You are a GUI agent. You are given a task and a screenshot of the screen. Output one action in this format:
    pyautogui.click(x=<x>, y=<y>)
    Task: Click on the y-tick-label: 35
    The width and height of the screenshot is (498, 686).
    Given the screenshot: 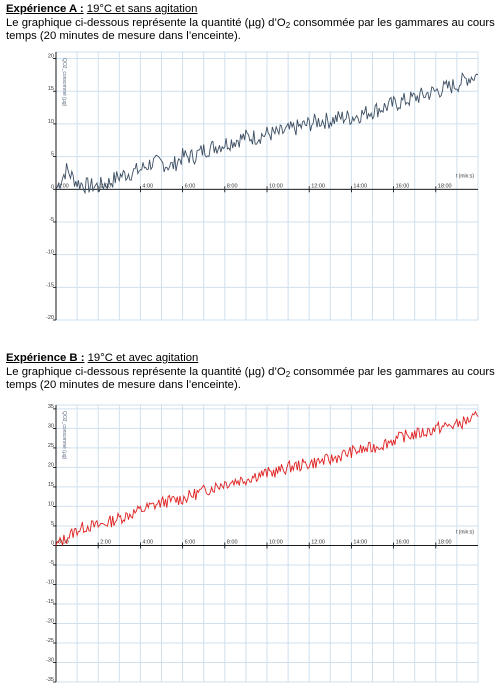 What is the action you would take?
    pyautogui.click(x=51, y=407)
    